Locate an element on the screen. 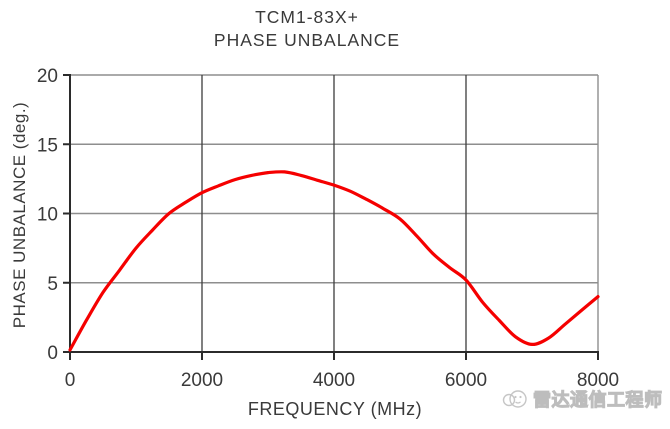  chart-title-model: TCM1-83X+ is located at coordinates (307, 17).